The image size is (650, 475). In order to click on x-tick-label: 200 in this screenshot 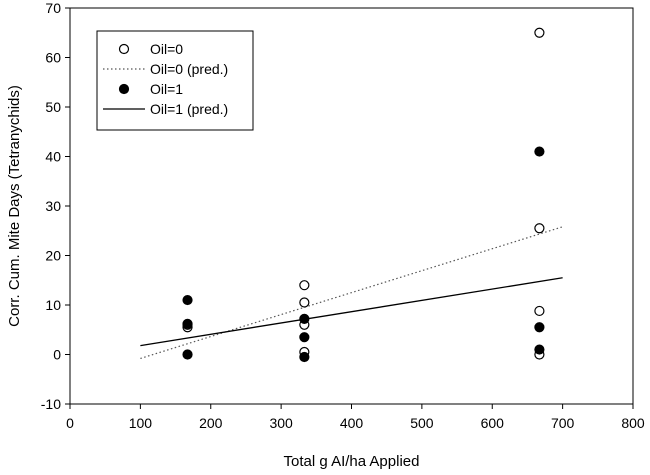, I will do `click(211, 423)`.